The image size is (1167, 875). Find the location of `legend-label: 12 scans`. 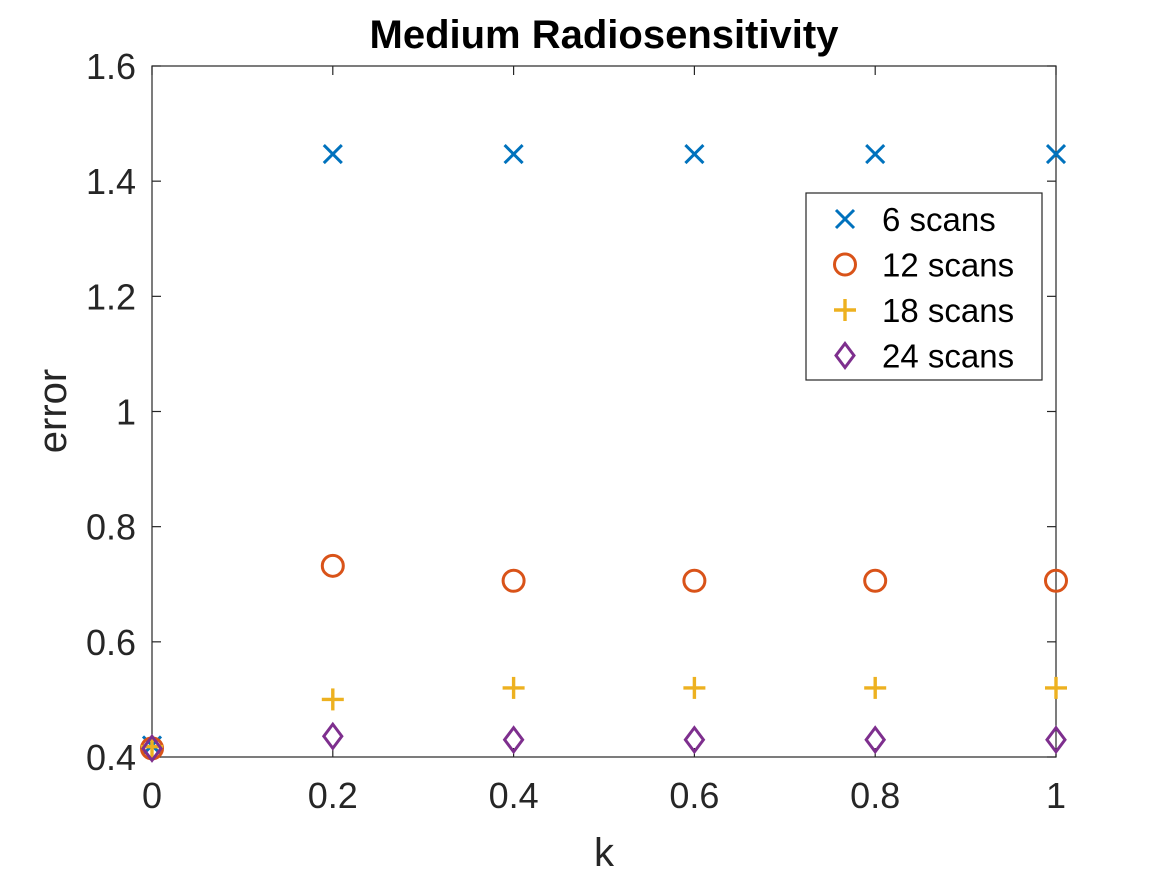

legend-label: 12 scans is located at coordinates (948, 265).